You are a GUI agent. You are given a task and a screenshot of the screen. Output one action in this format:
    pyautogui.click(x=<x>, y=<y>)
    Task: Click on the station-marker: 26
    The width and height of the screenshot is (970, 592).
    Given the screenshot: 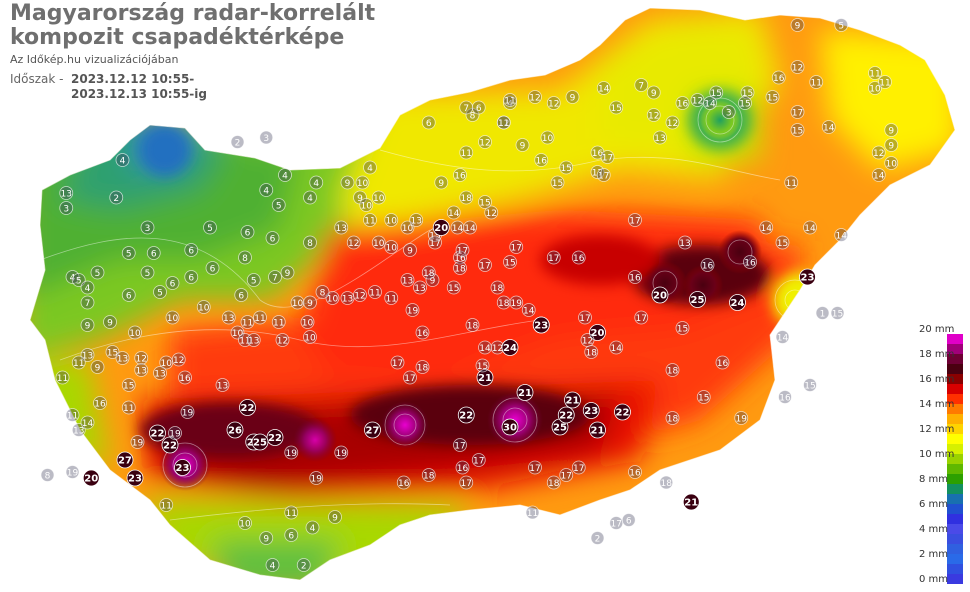 What is the action you would take?
    pyautogui.click(x=235, y=430)
    